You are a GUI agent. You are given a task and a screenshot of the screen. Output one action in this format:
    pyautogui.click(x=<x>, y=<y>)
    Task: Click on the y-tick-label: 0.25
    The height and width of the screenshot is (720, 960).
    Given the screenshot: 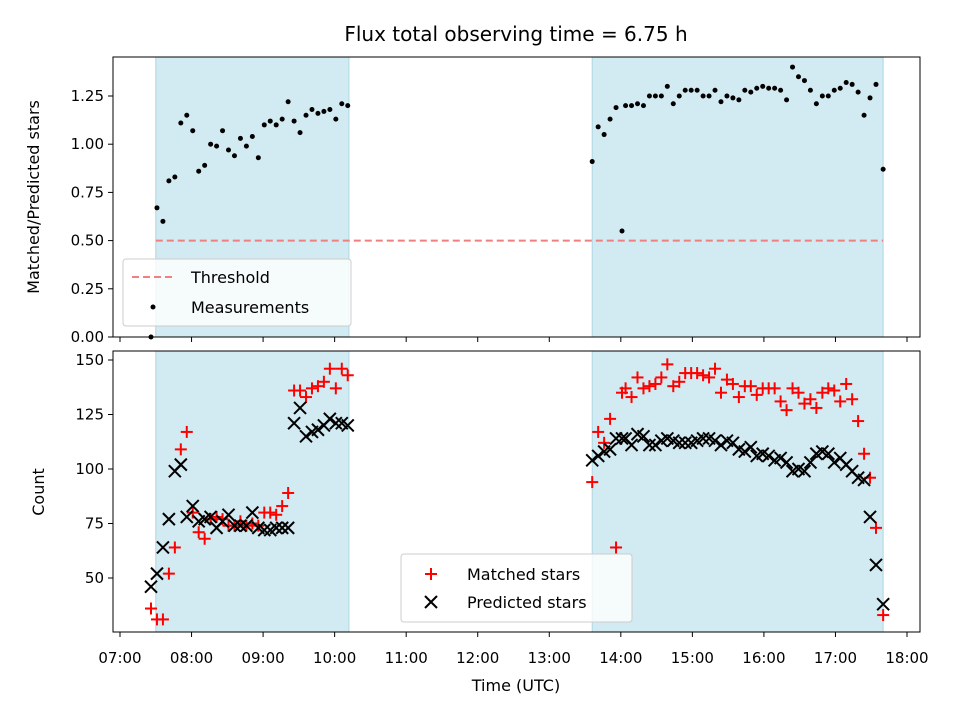 What is the action you would take?
    pyautogui.click(x=87, y=289)
    